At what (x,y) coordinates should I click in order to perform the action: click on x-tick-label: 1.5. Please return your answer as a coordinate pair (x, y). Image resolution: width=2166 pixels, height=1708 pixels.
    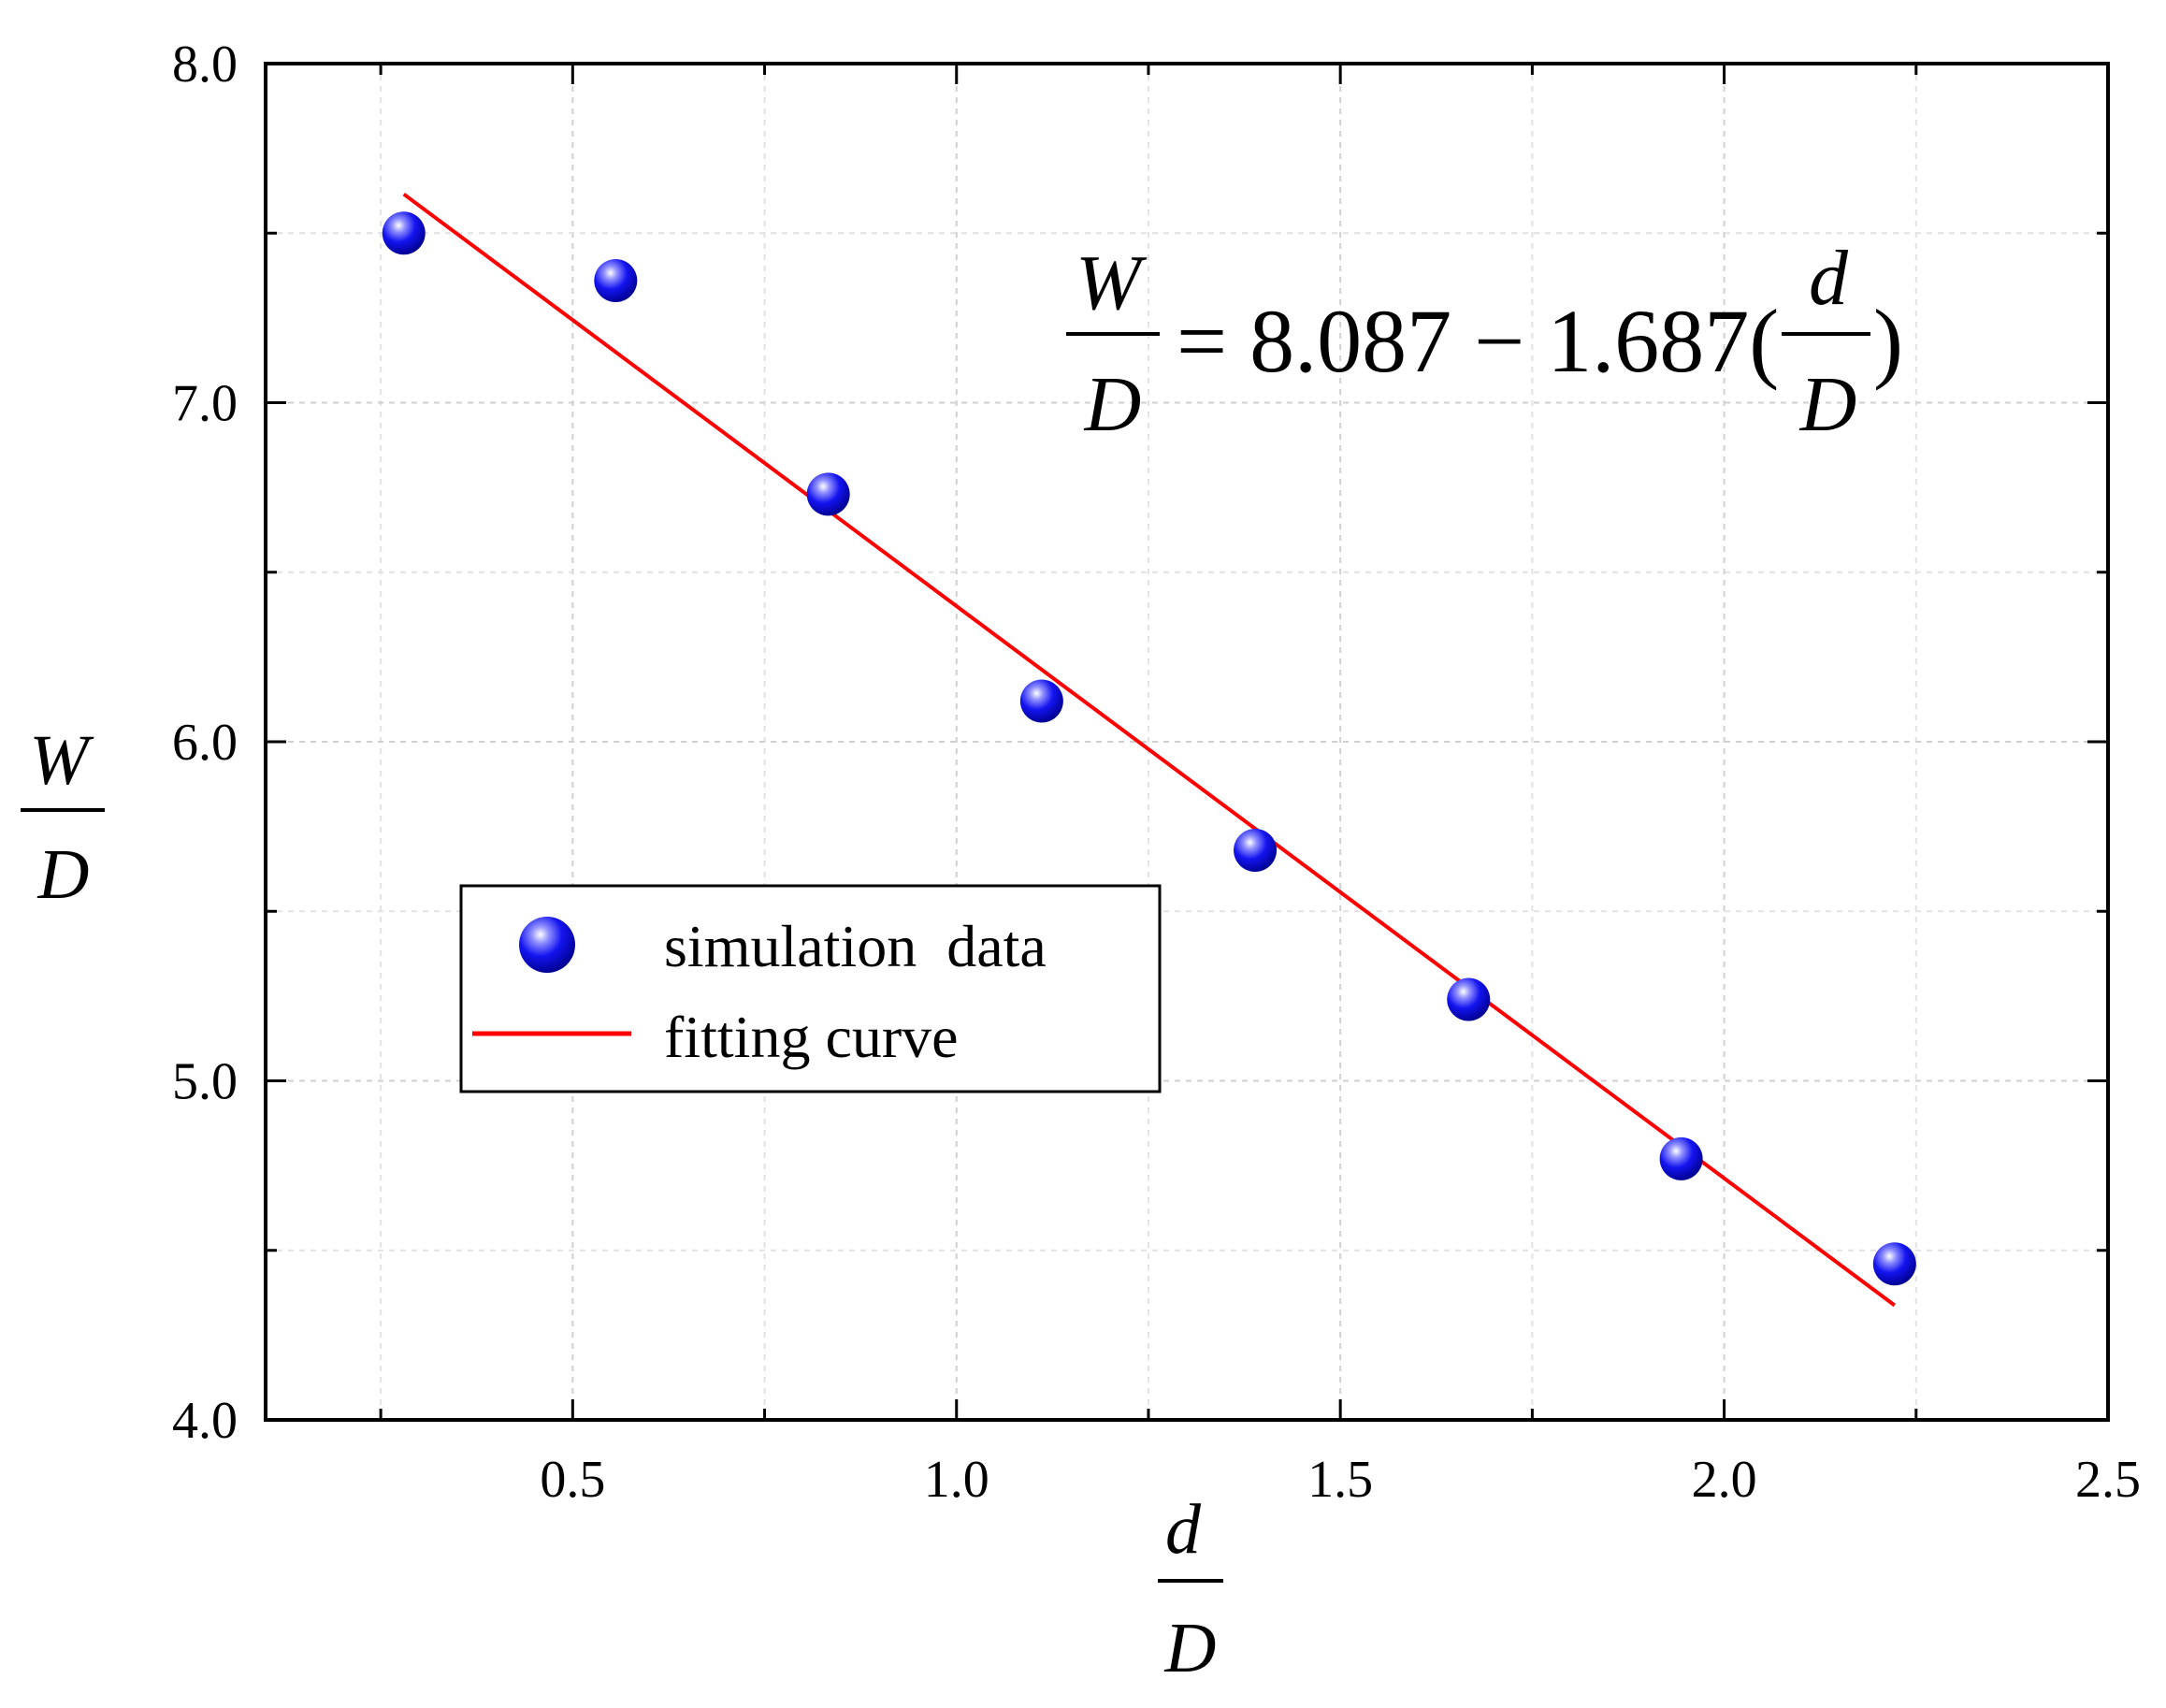
    Looking at the image, I should click on (1340, 1480).